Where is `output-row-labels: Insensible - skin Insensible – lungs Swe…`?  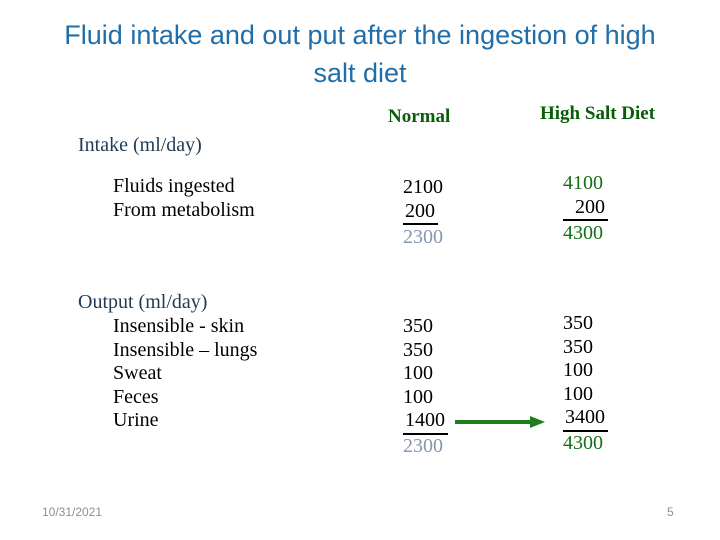
output-row-labels: Insensible - skin Insensible – lungs Swe… is located at coordinates (185, 374).